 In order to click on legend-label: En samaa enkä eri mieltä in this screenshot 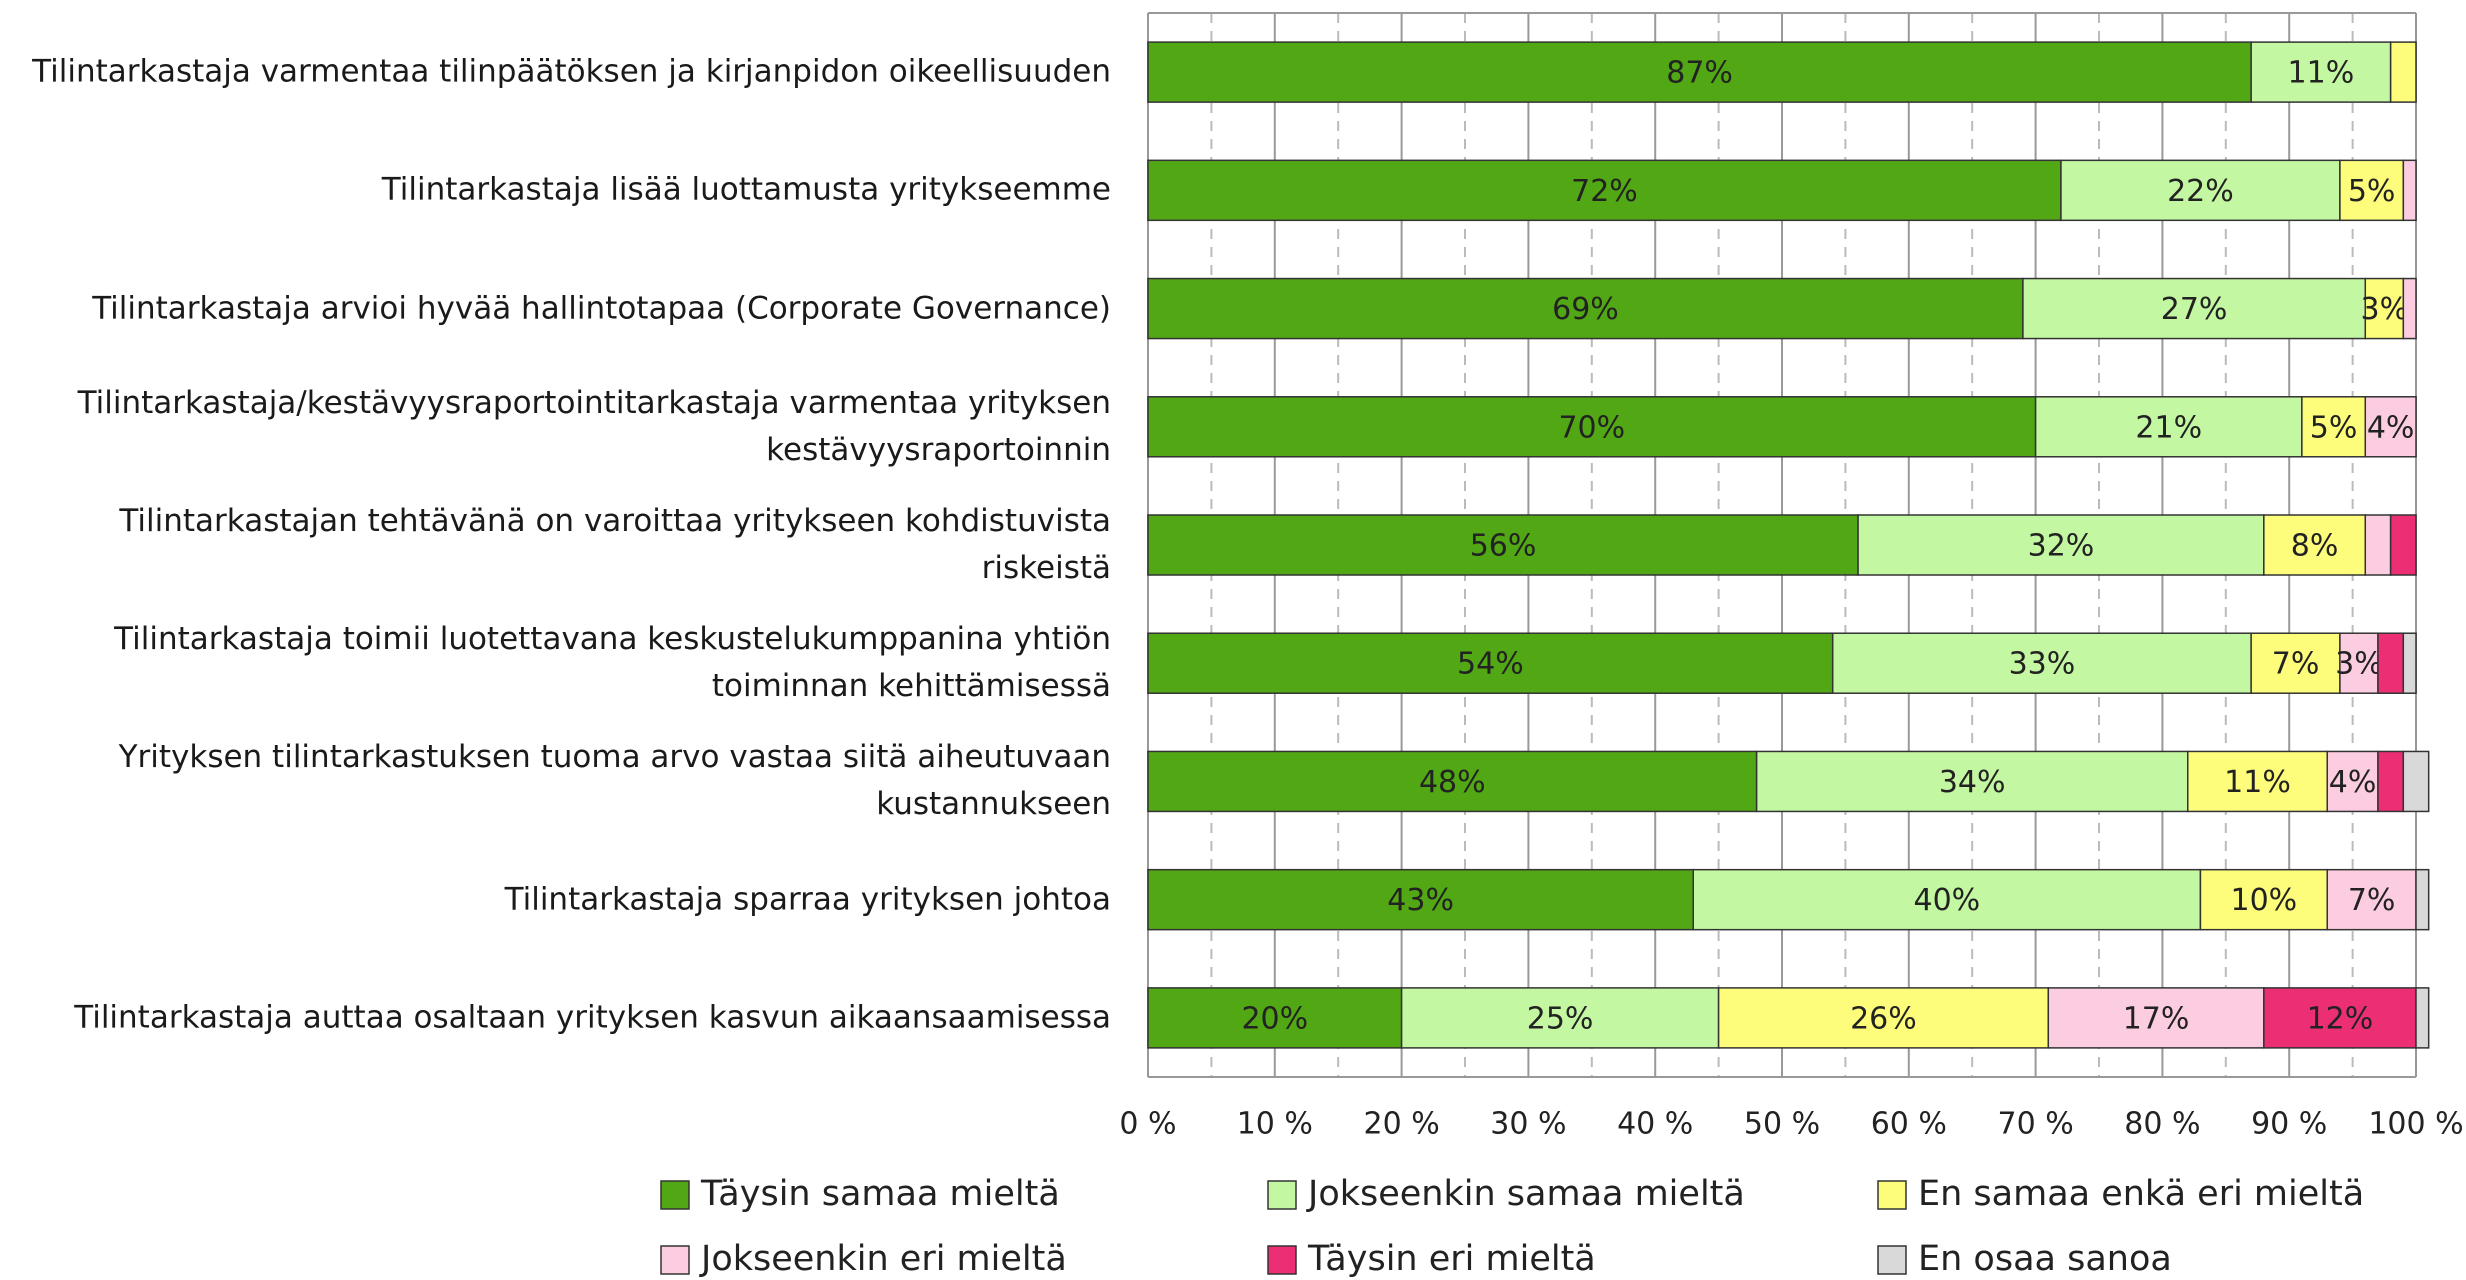, I will do `click(2141, 1194)`.